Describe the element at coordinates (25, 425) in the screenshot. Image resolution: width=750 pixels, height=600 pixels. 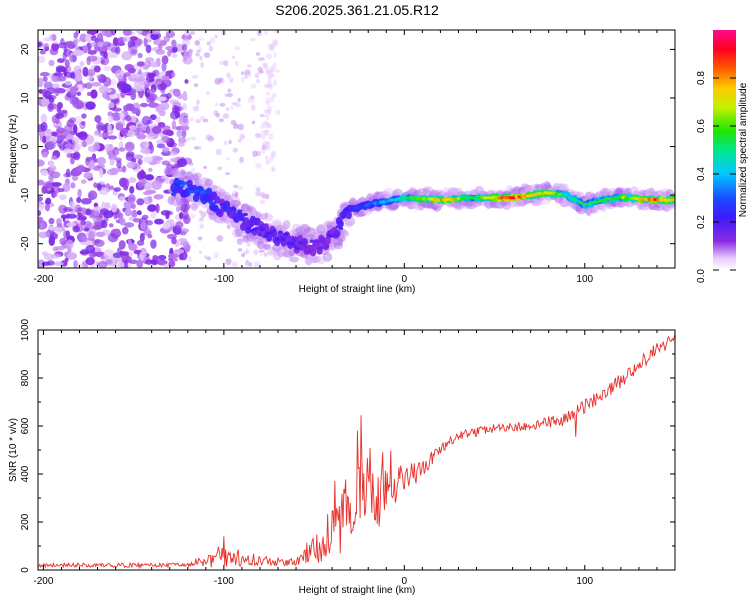
I see `y-tick-label: 600` at that location.